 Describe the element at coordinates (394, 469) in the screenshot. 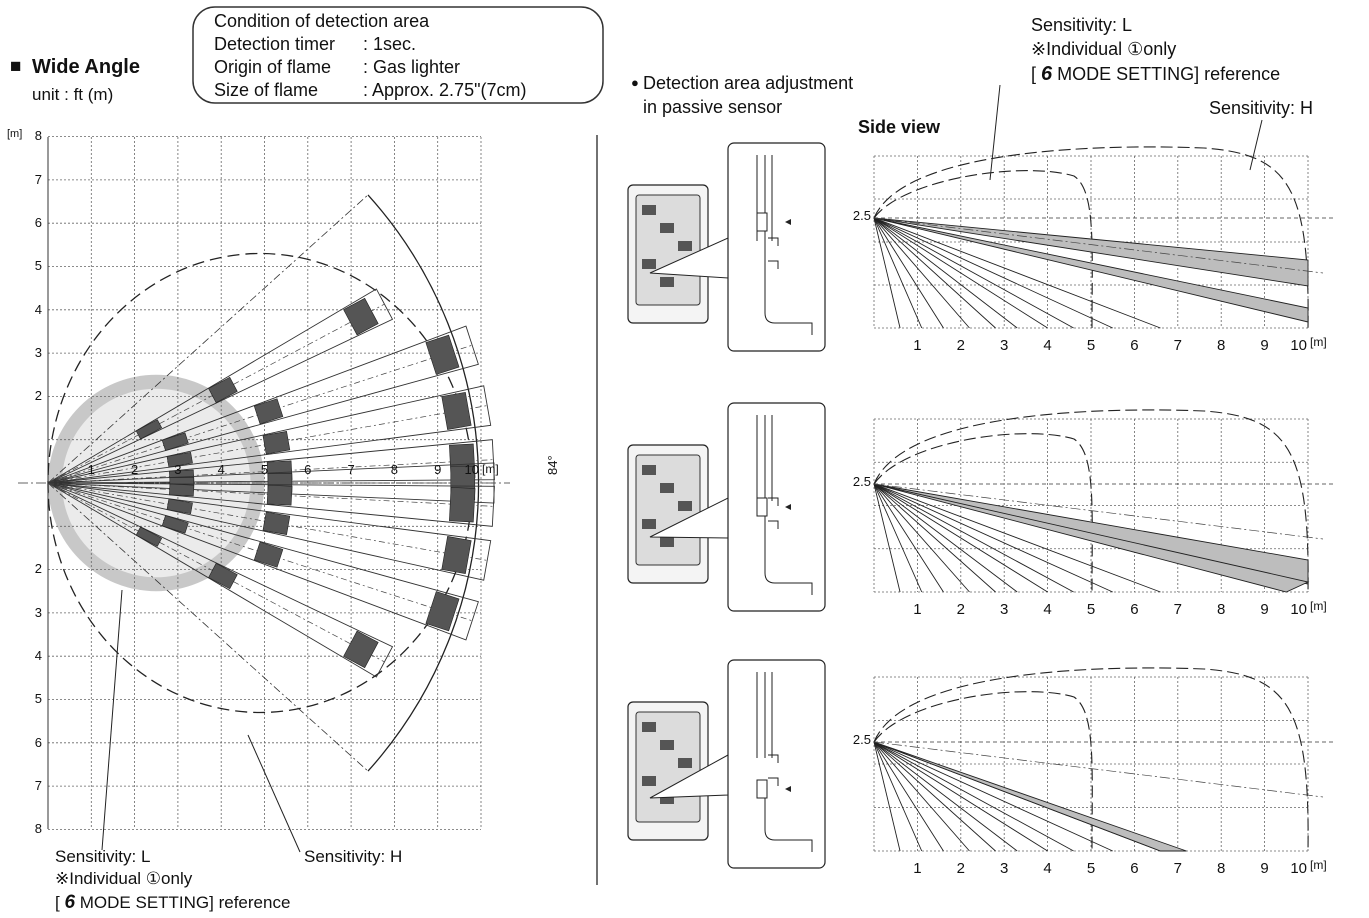

I see `x-tick-label: 8` at that location.